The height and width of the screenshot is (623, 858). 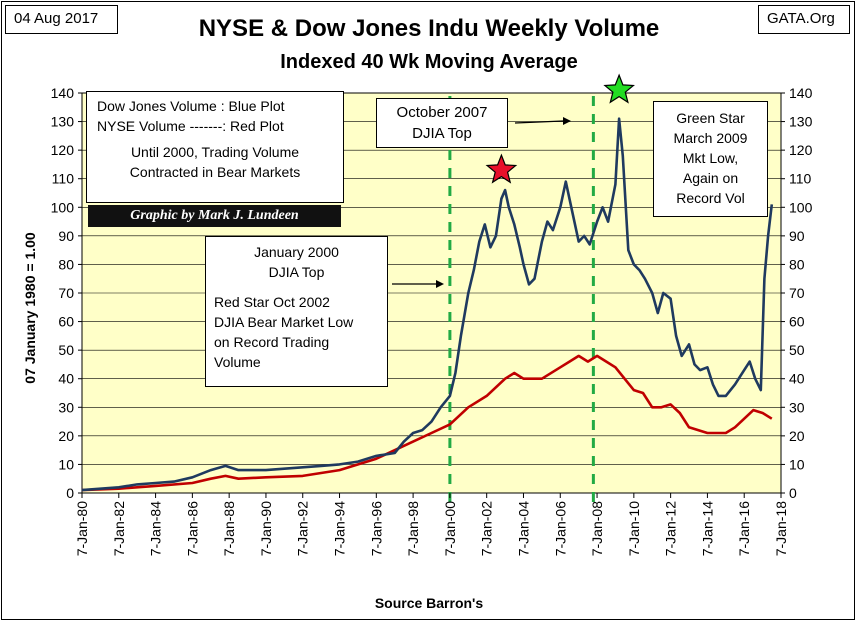 I want to click on note-line2: Contracted in Bear Markets, so click(x=215, y=172).